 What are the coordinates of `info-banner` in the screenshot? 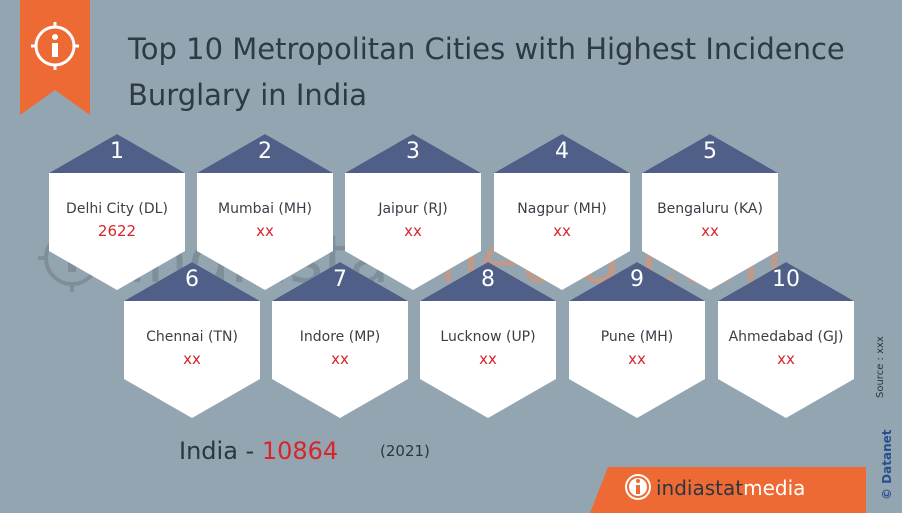 It's located at (55, 57).